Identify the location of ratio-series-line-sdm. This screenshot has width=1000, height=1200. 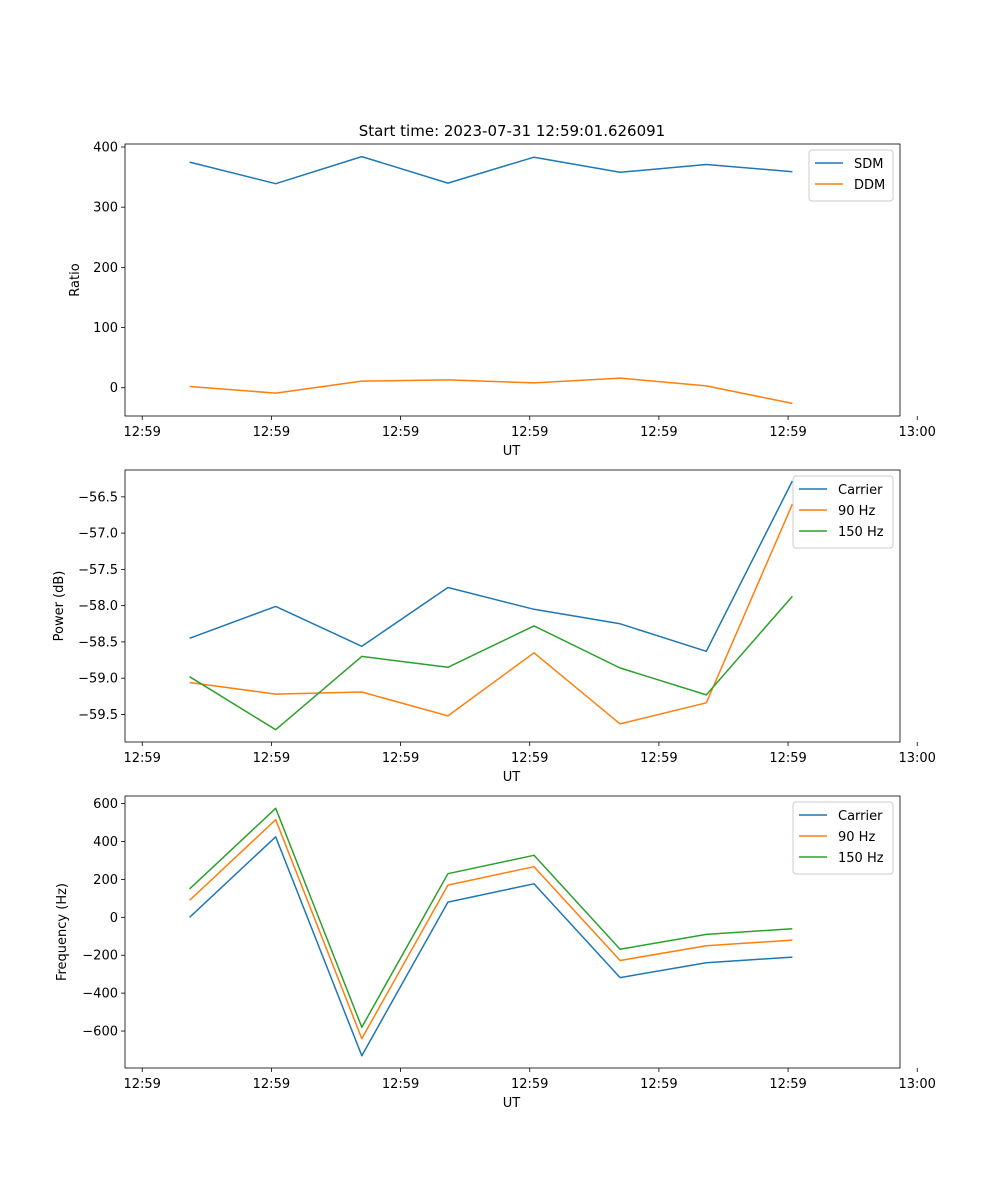
(491, 170).